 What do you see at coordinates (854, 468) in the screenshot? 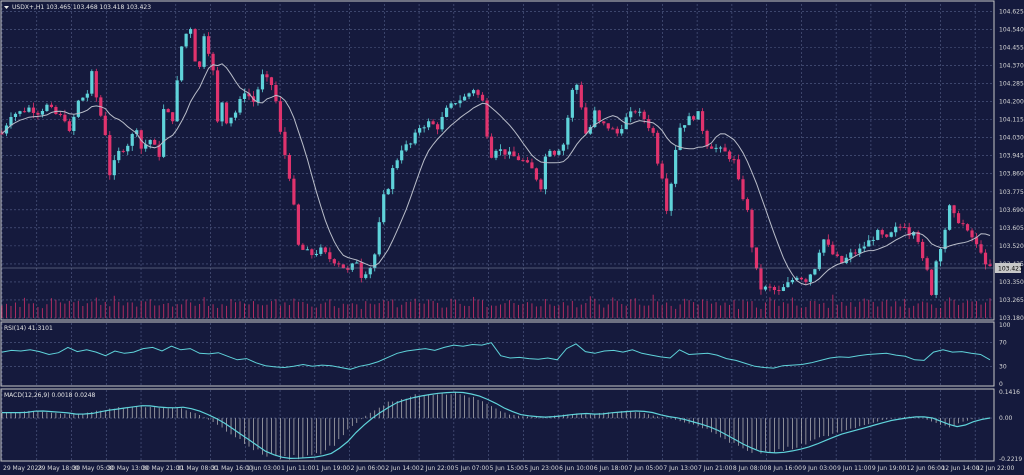
I see `time-tick-label: 9 Jun 11:00` at bounding box center [854, 468].